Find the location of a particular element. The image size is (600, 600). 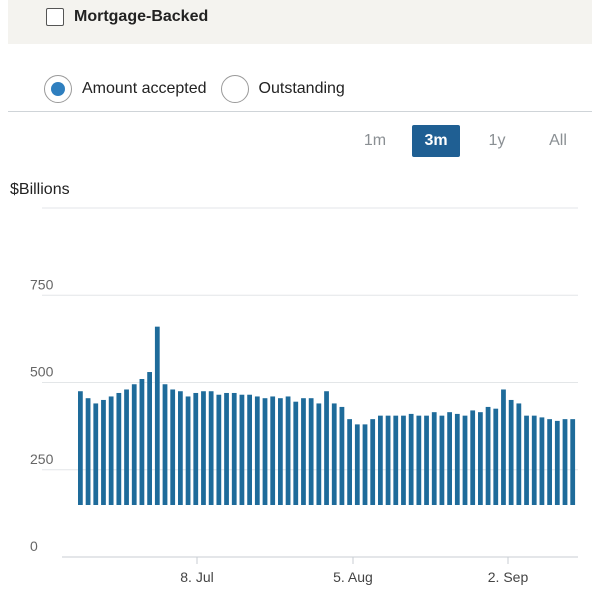

mortgage-backed-checkbox is located at coordinates (55, 17).